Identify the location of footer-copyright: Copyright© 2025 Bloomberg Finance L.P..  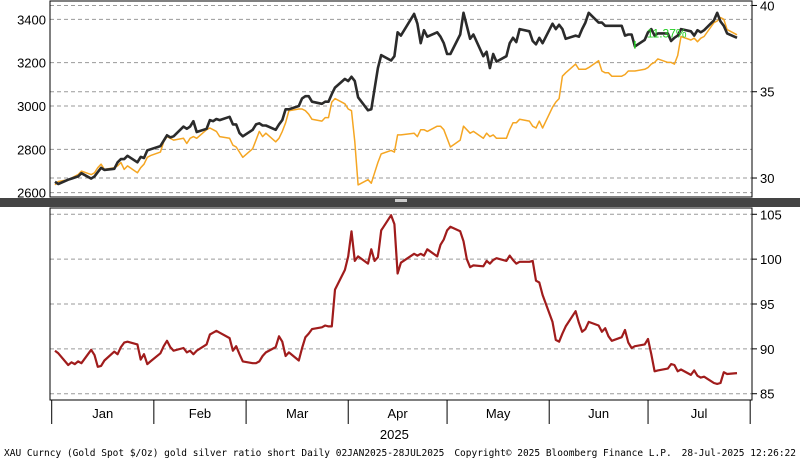
(563, 453).